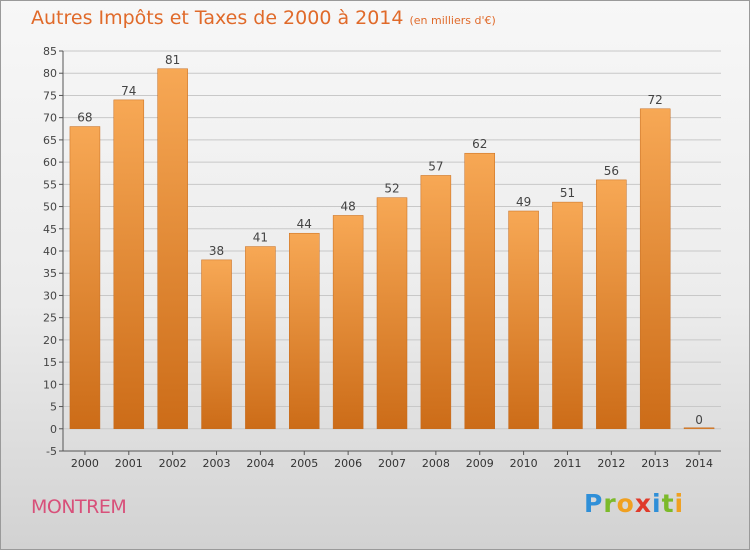 The image size is (750, 550). What do you see at coordinates (260, 238) in the screenshot?
I see `value-label: 41` at bounding box center [260, 238].